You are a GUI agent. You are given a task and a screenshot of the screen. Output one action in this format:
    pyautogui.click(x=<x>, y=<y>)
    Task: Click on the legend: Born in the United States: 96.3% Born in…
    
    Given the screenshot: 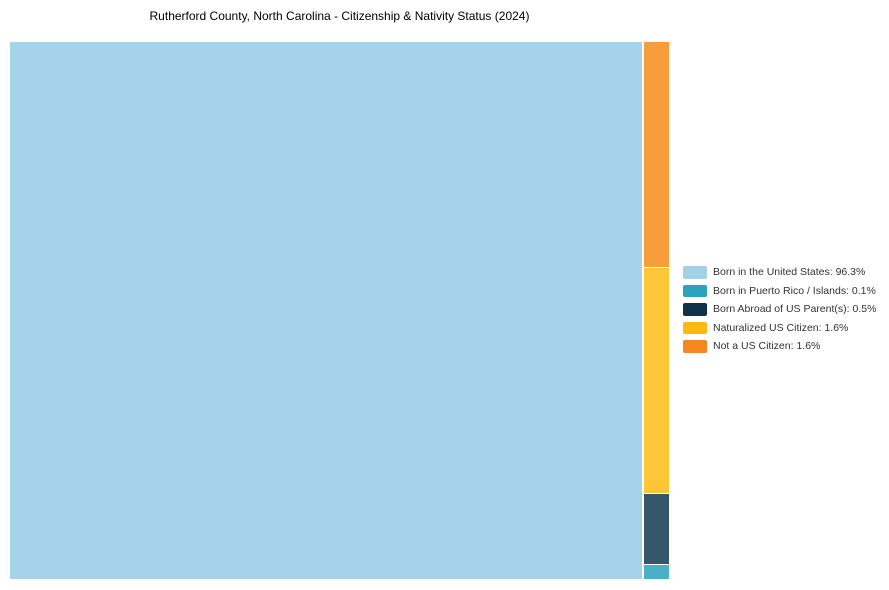 What is the action you would take?
    pyautogui.click(x=779, y=312)
    